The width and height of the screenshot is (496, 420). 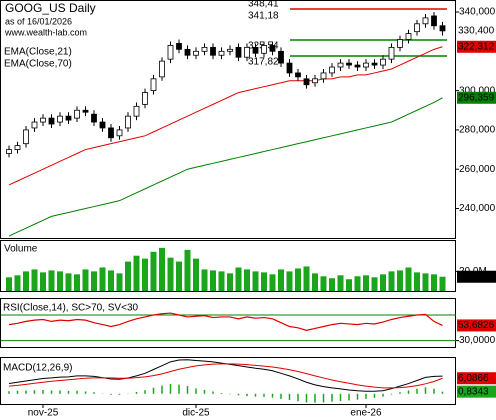 What do you see at coordinates (38, 52) in the screenshot?
I see `legend-entry: EMA(Close,21)` at bounding box center [38, 52].